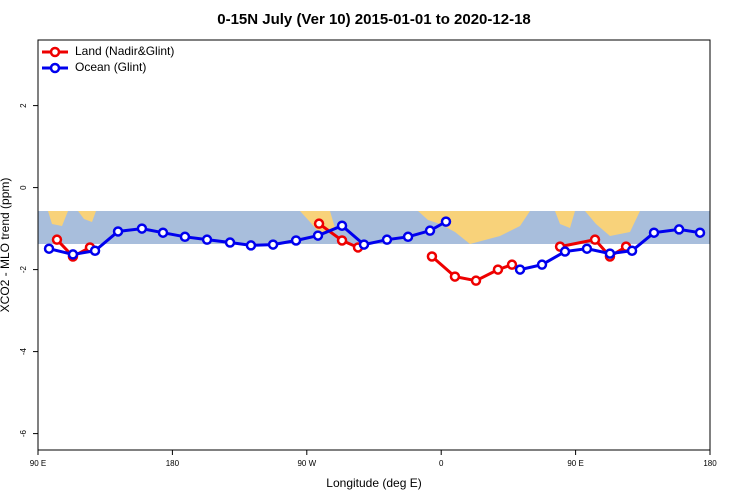 The image size is (750, 500). What do you see at coordinates (23, 433) in the screenshot?
I see `y-tick-label: -6` at bounding box center [23, 433].